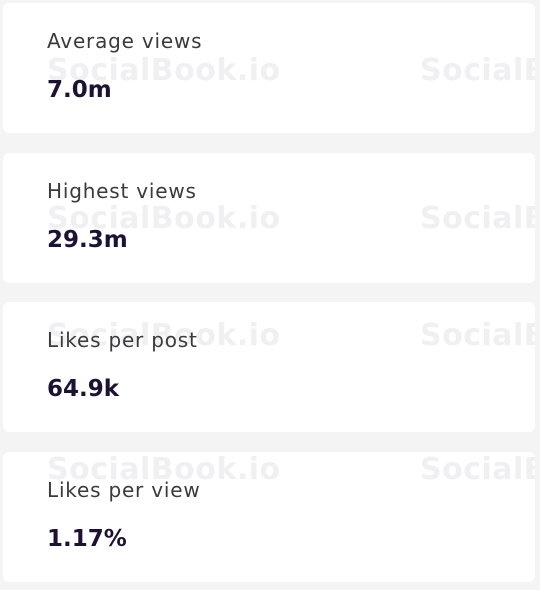  What do you see at coordinates (122, 191) in the screenshot?
I see `stat-label: Highest views` at bounding box center [122, 191].